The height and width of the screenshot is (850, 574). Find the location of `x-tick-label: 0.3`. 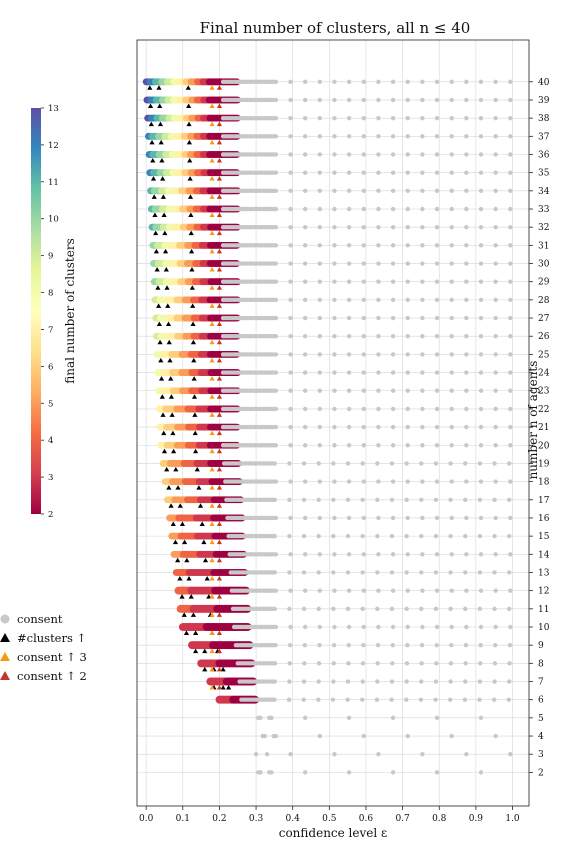

x-tick-label: 0.3 is located at coordinates (256, 819).